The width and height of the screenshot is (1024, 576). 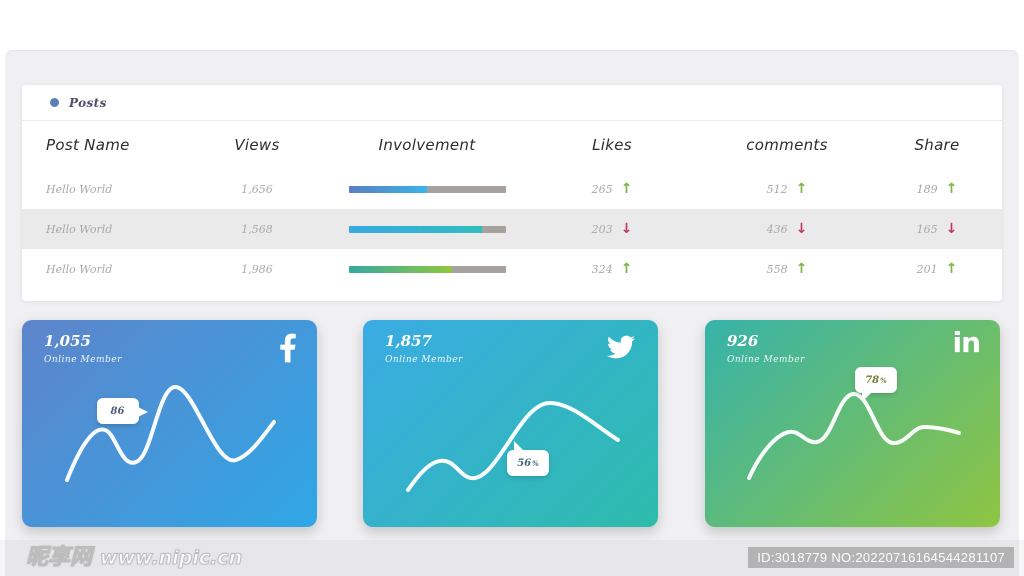 I want to click on chart-tooltip: 56%, so click(x=528, y=458).